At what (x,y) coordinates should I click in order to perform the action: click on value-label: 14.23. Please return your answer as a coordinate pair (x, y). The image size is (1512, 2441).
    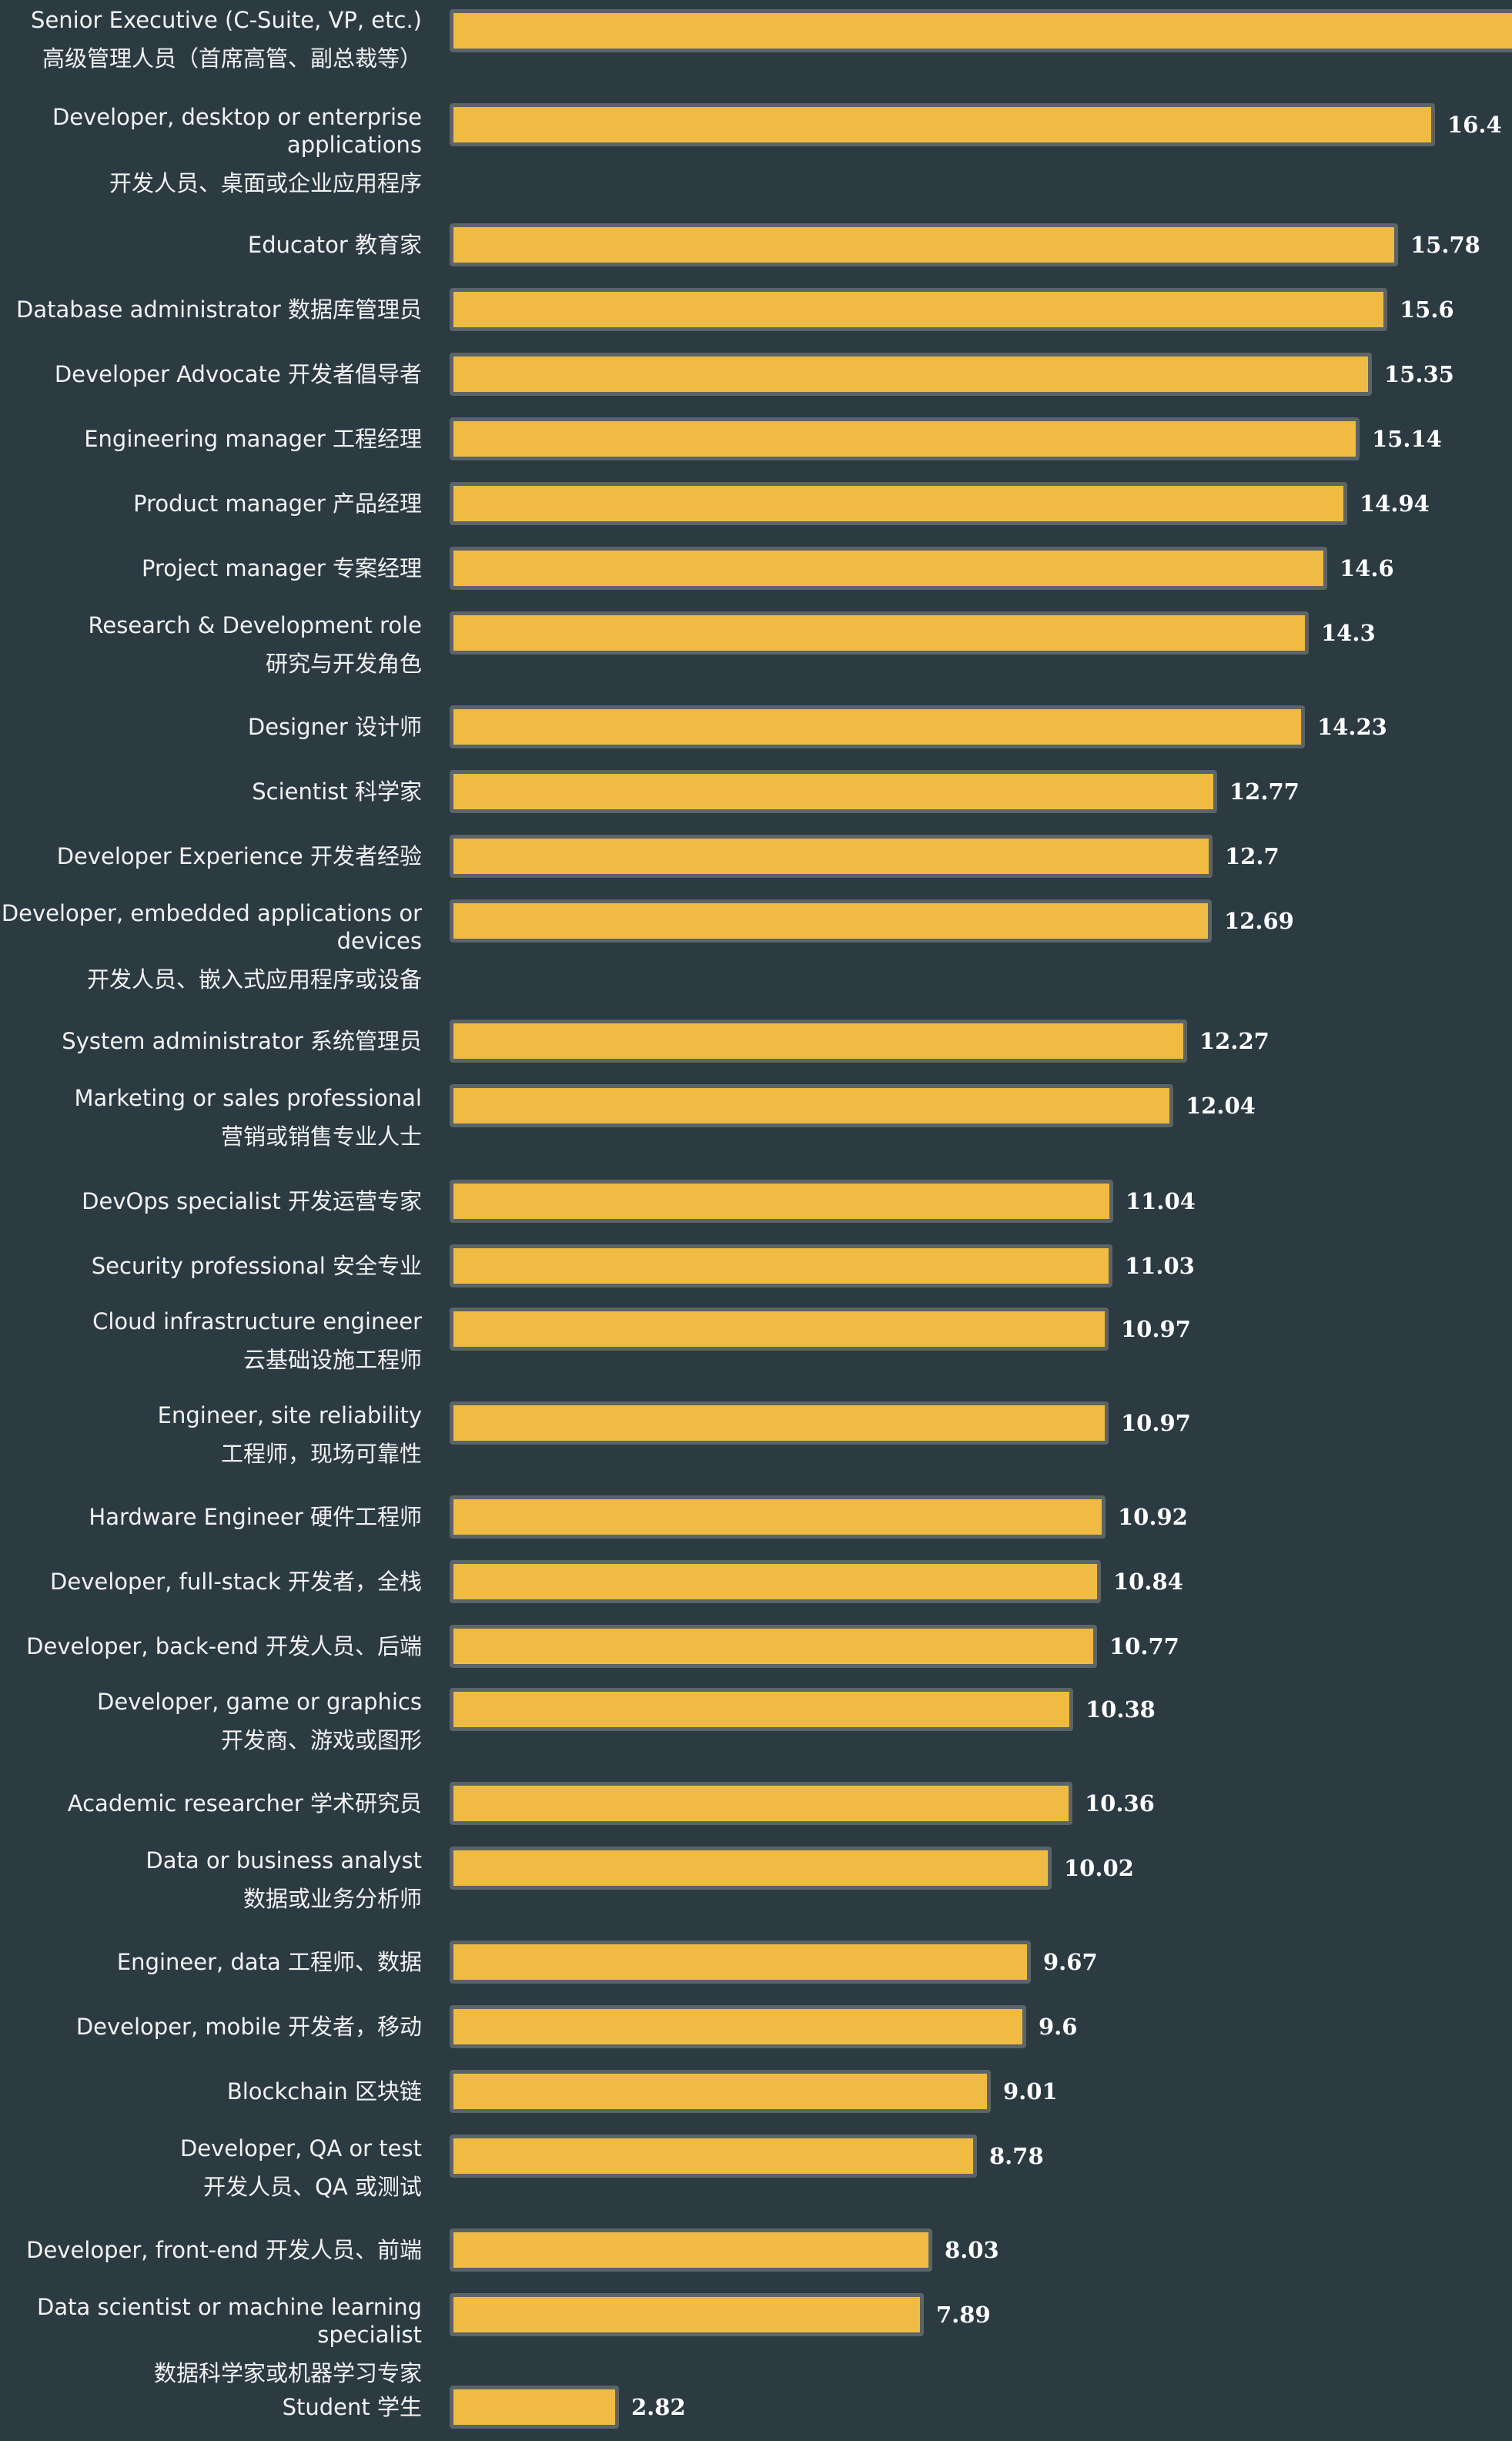
    Looking at the image, I should click on (1352, 727).